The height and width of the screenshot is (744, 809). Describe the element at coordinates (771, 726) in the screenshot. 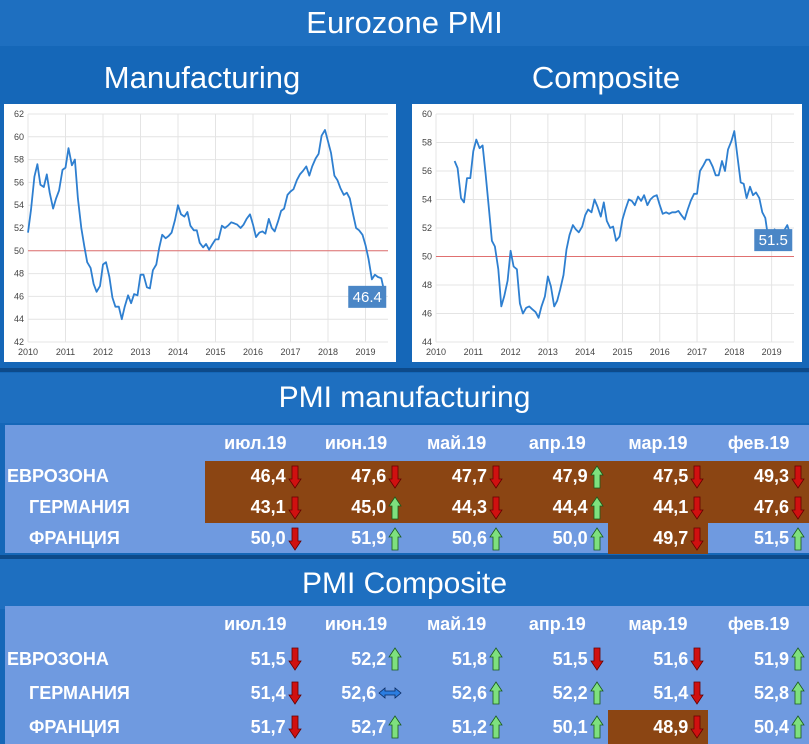

I see `cell-value: 50,4` at that location.